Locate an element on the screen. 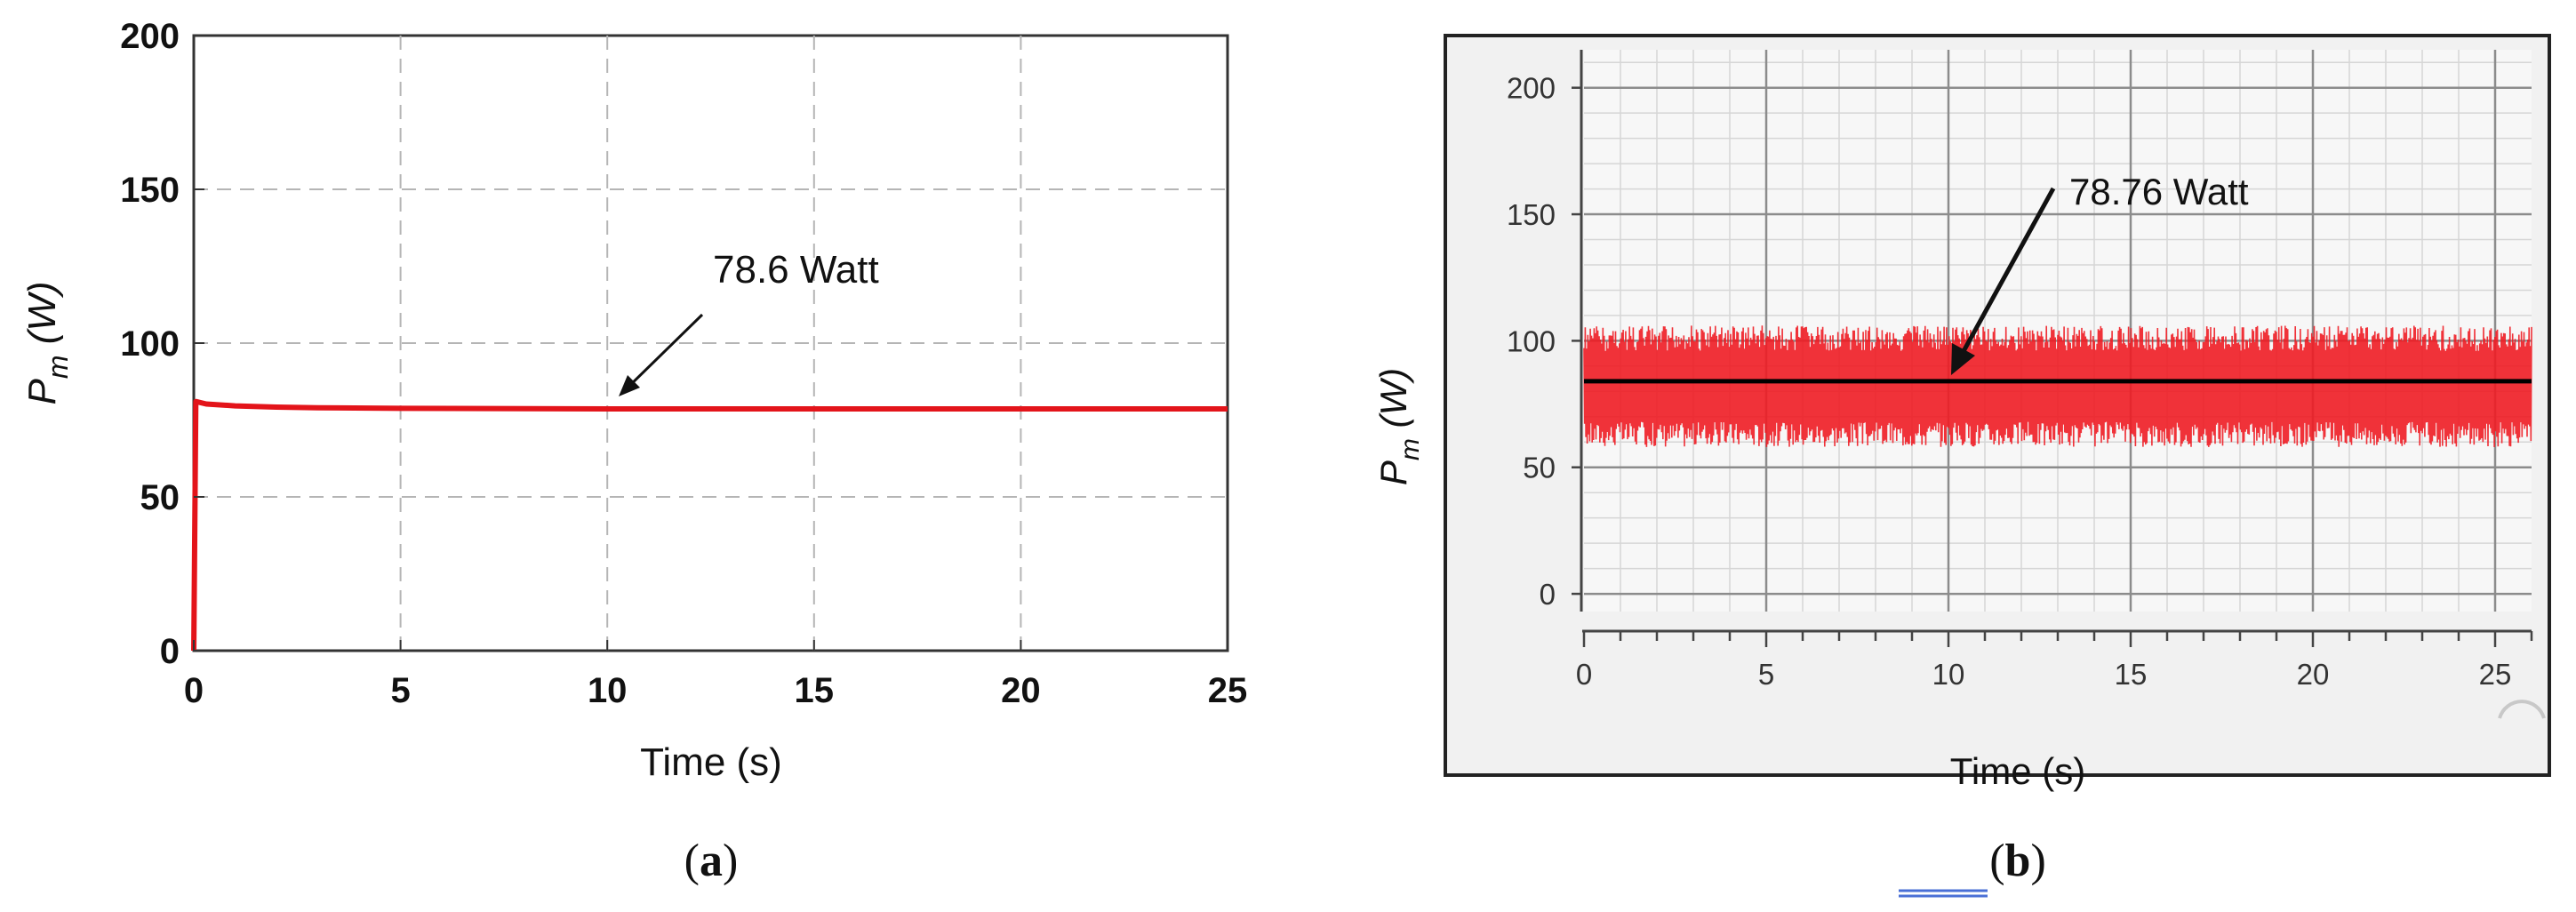  chart-b-y-axis-unit: (W) is located at coordinates (1393, 403).